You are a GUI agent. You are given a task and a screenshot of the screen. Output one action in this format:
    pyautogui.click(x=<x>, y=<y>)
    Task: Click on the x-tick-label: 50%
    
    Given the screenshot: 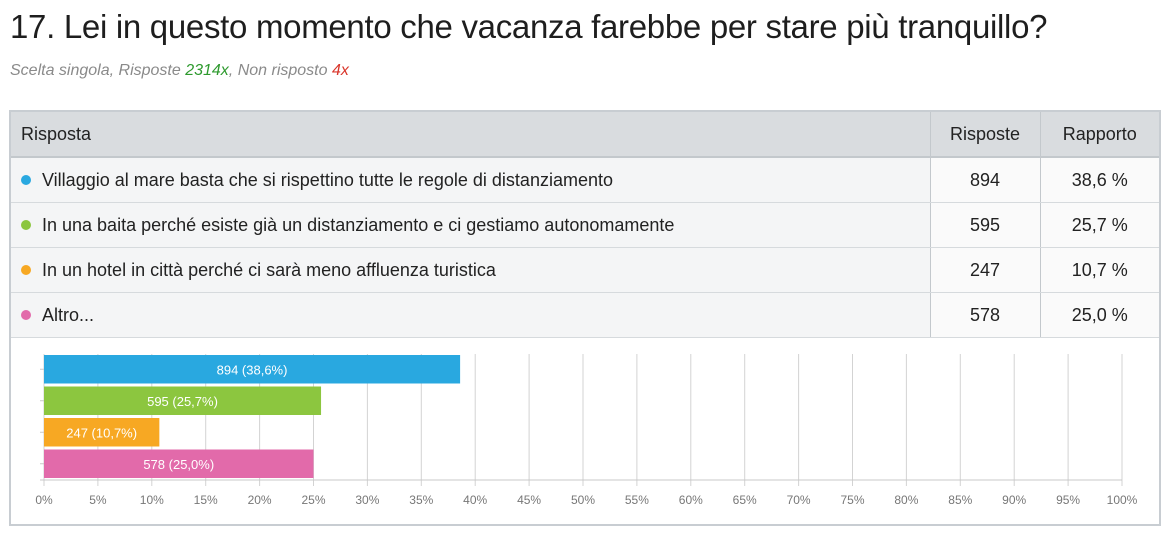 What is the action you would take?
    pyautogui.click(x=583, y=500)
    